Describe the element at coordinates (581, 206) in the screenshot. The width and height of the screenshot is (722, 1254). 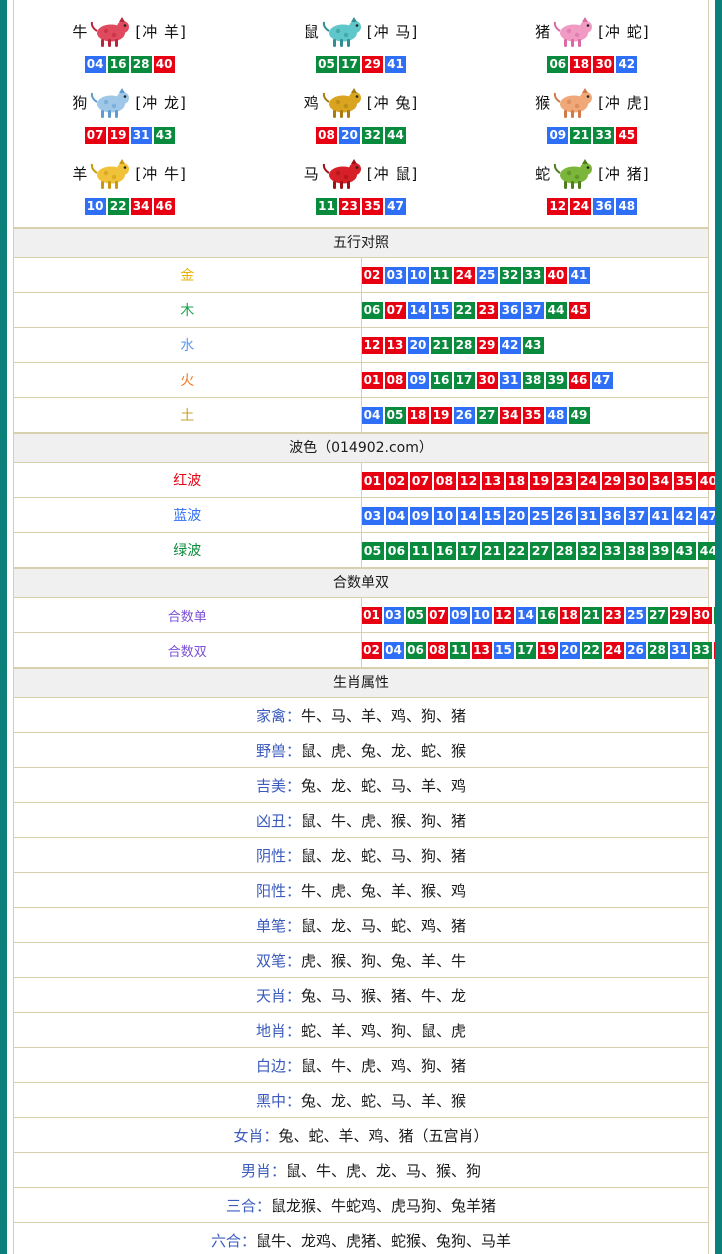
I see `zodiac-number: 24` at that location.